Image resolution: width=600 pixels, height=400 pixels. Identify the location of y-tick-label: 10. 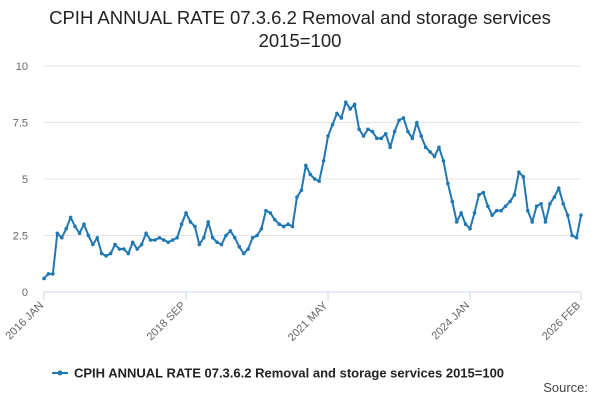
(22, 67).